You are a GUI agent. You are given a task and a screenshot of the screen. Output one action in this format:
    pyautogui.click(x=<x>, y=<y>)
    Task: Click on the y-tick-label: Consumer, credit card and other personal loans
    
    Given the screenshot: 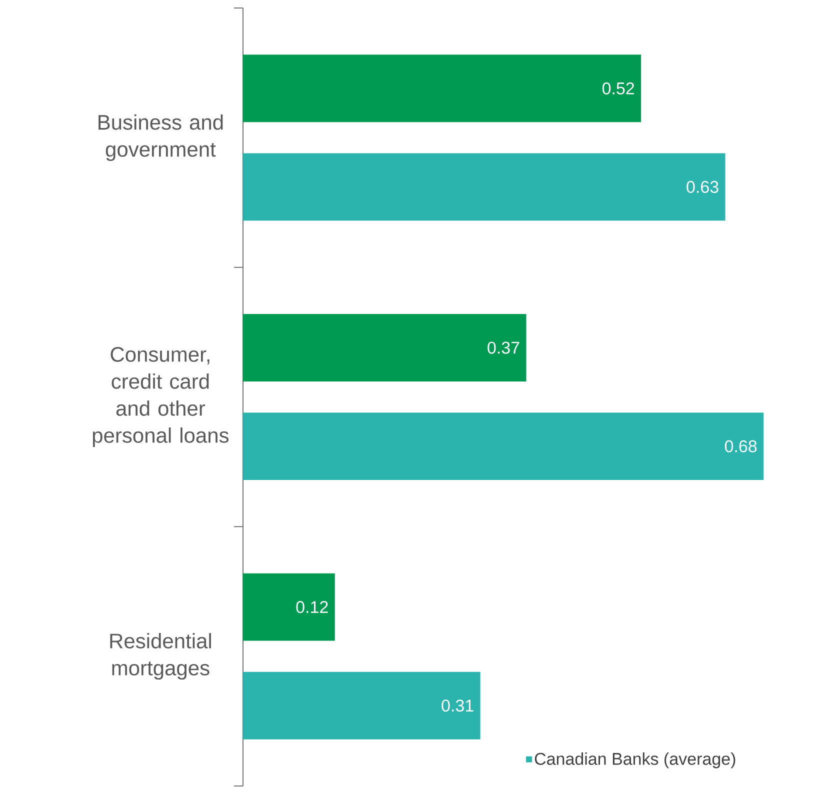 What is the action you would take?
    pyautogui.click(x=160, y=396)
    